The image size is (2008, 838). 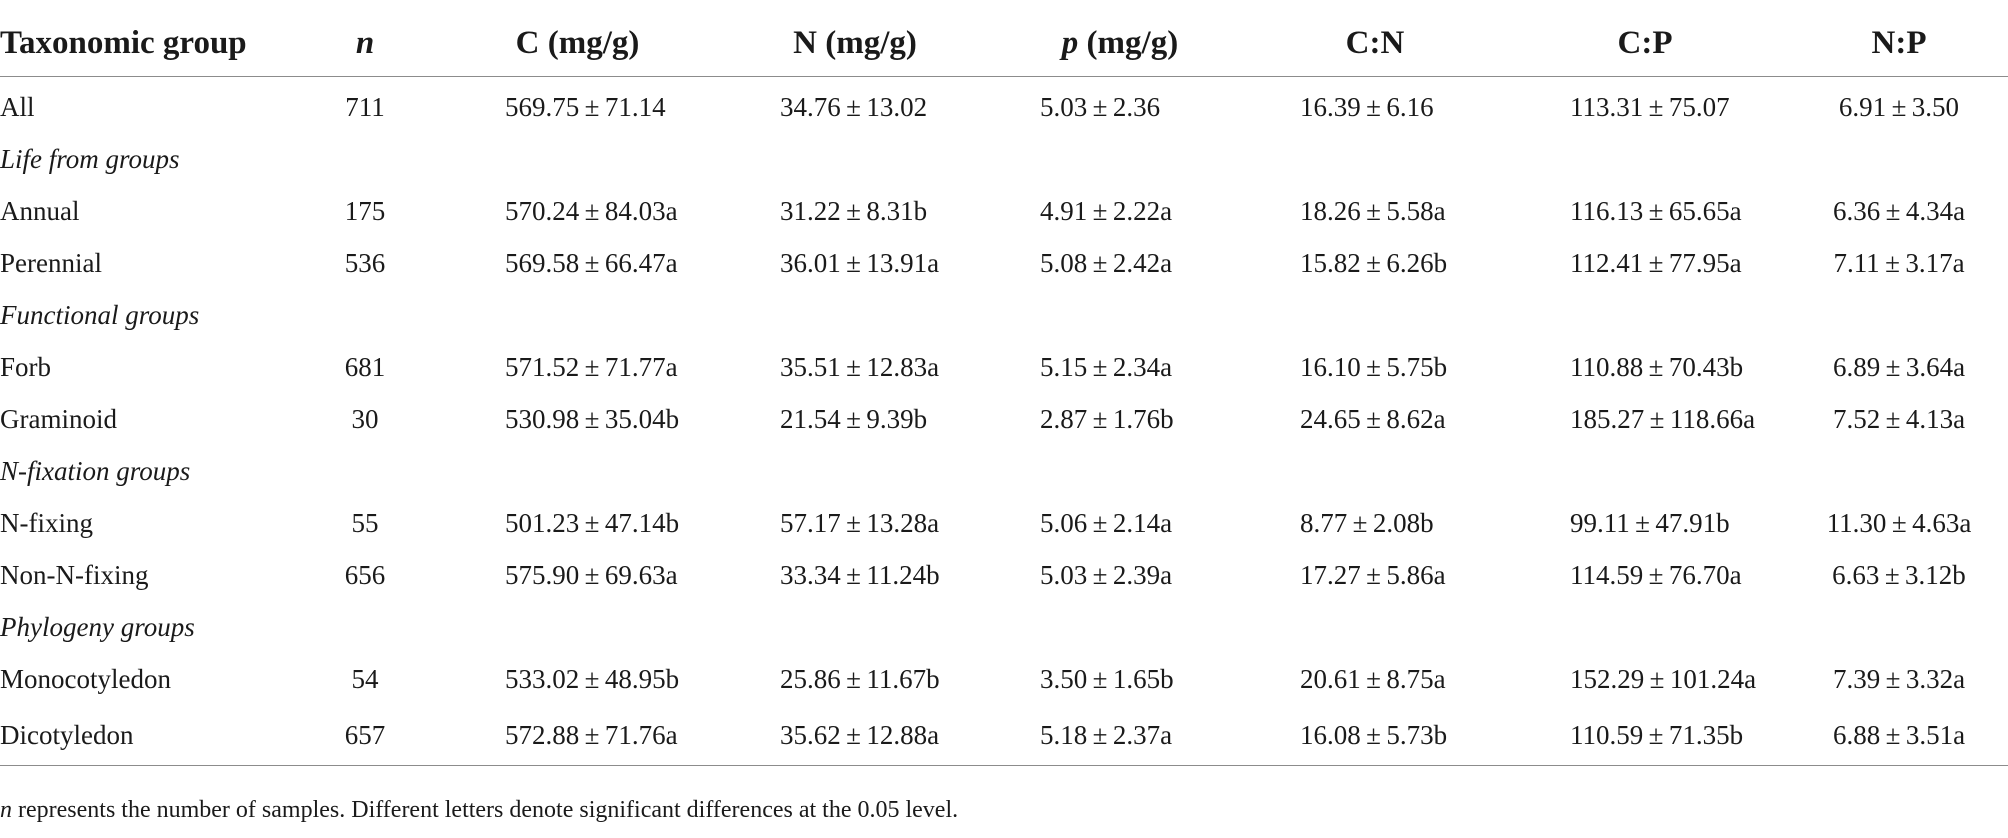 What do you see at coordinates (860, 574) in the screenshot?
I see `table-cell: 33.34 ± 11.24b` at bounding box center [860, 574].